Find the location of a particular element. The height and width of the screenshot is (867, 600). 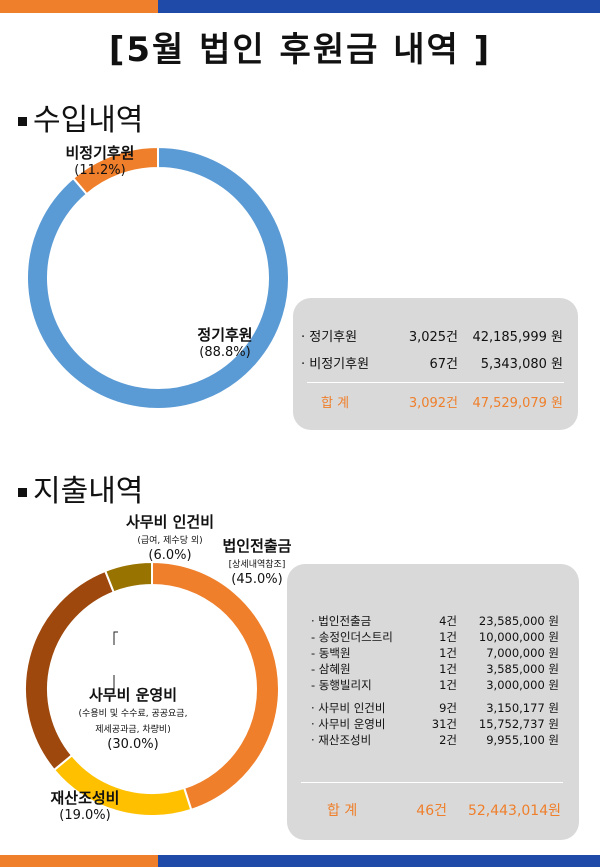

income-row-label: · 정기후원 is located at coordinates (329, 337).